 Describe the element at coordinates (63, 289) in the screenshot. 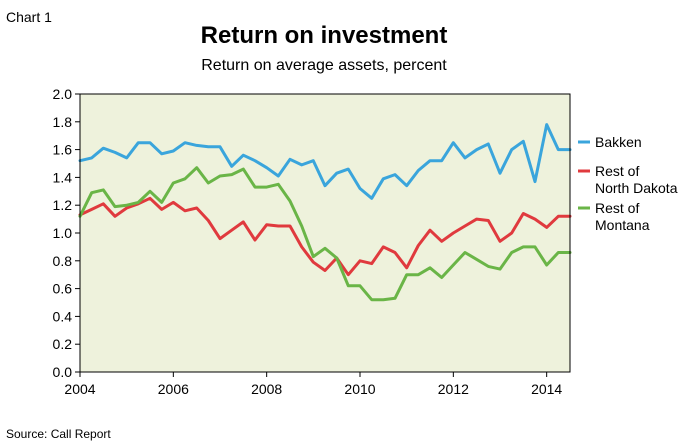

I see `y-tick-label: 0.6` at that location.